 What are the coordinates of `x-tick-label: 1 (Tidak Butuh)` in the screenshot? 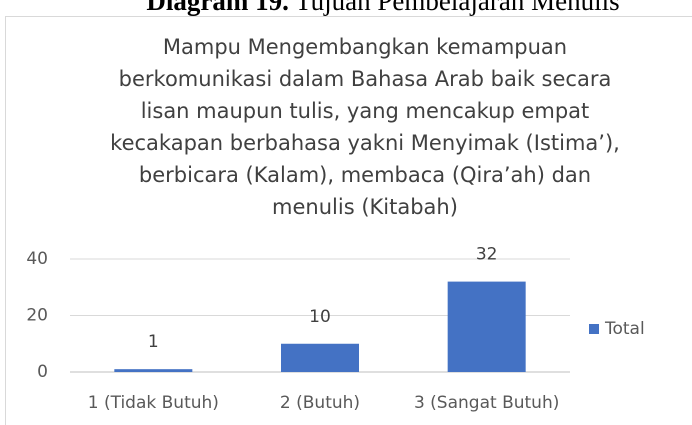 It's located at (153, 403).